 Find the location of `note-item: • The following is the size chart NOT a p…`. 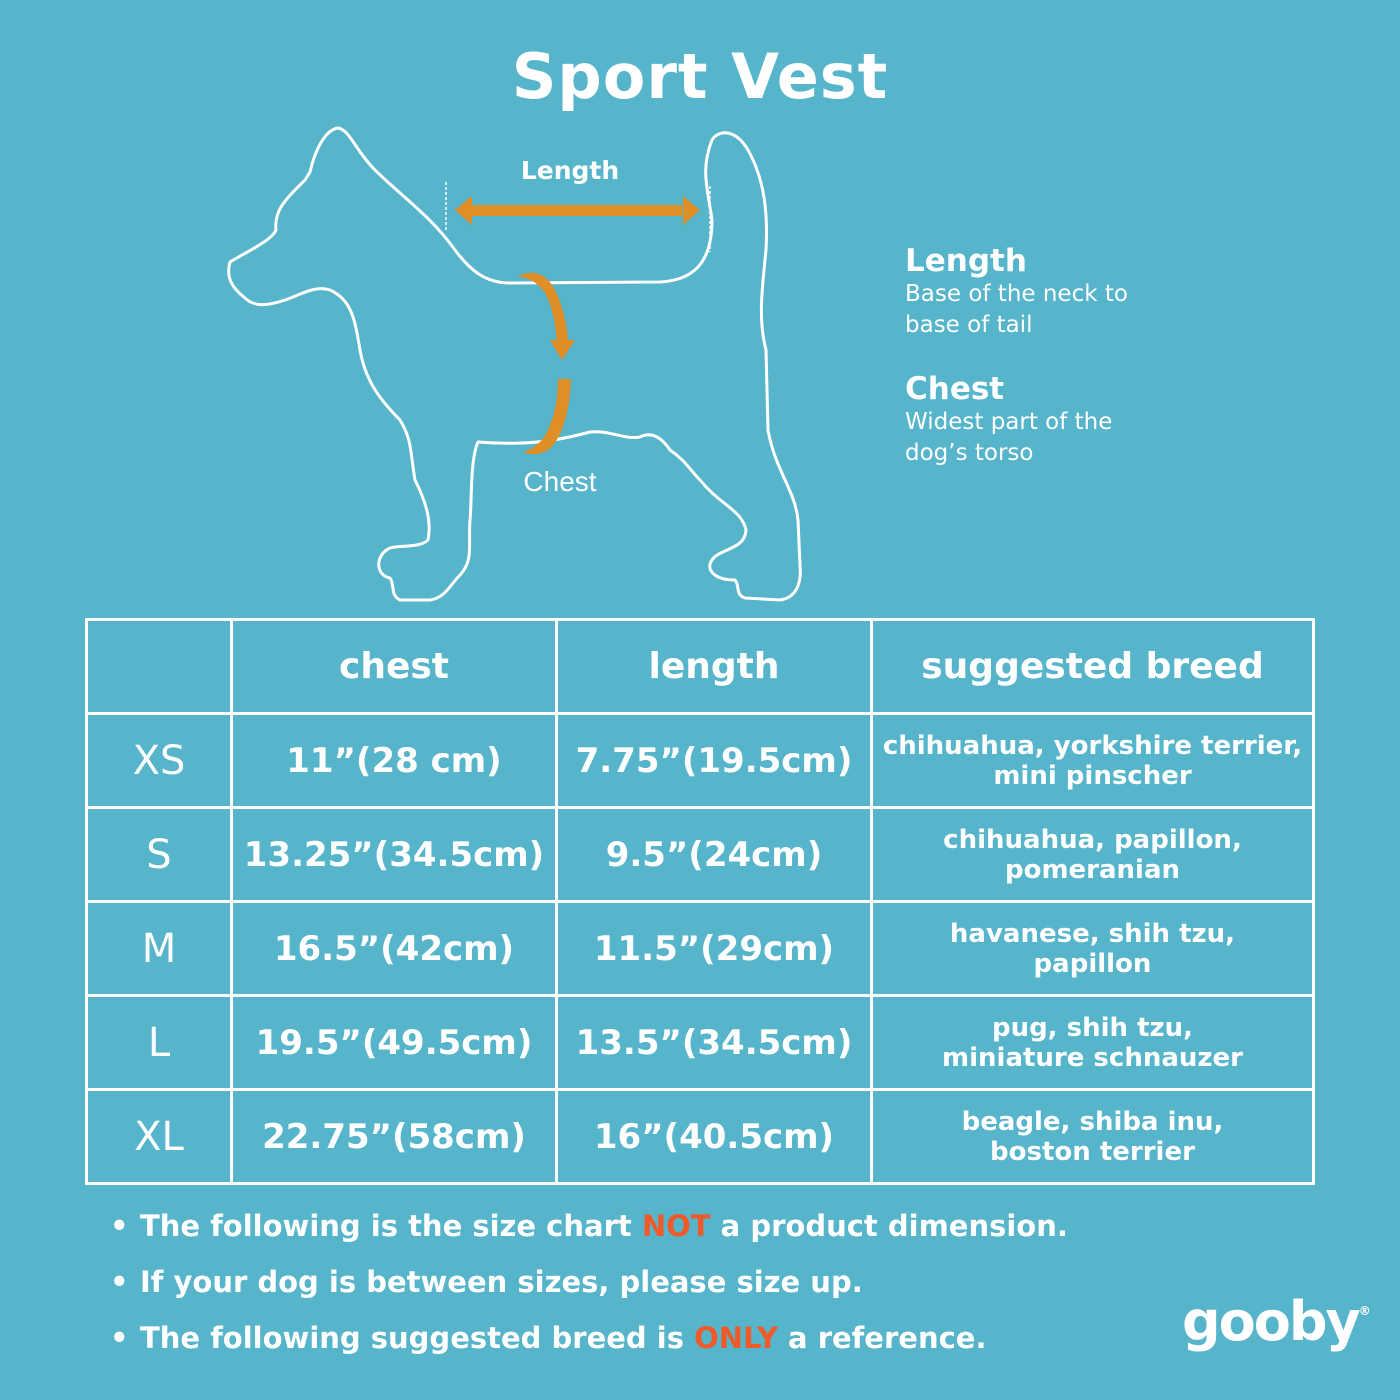

note-item: • The following is the size chart NOT a p… is located at coordinates (589, 1226).